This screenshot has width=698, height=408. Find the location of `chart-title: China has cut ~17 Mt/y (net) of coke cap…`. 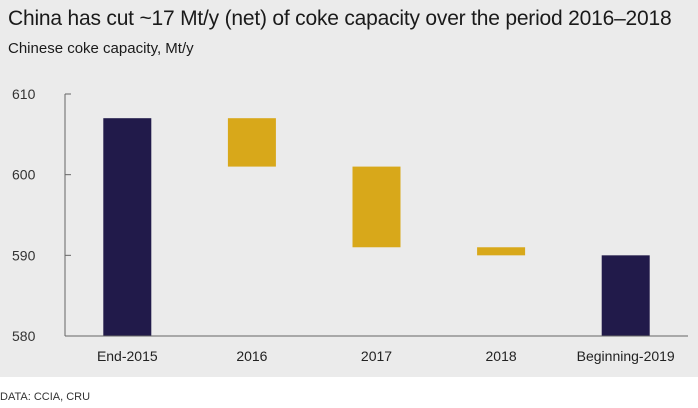

chart-title: China has cut ~17 Mt/y (net) of coke cap… is located at coordinates (340, 18).